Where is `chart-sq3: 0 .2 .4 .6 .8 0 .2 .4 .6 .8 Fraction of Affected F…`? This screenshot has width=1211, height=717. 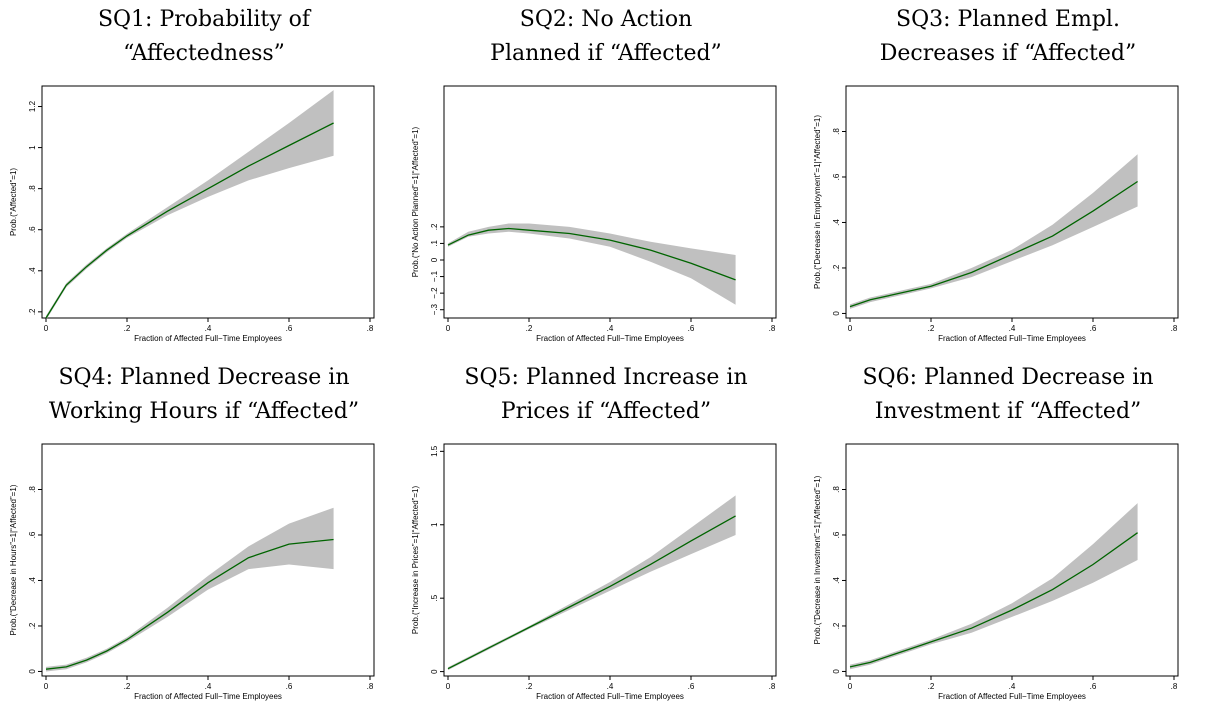 chart-sq3: 0 .2 .4 .6 .8 0 .2 .4 .6 .8 Fraction of Affected F… is located at coordinates (996, 214).